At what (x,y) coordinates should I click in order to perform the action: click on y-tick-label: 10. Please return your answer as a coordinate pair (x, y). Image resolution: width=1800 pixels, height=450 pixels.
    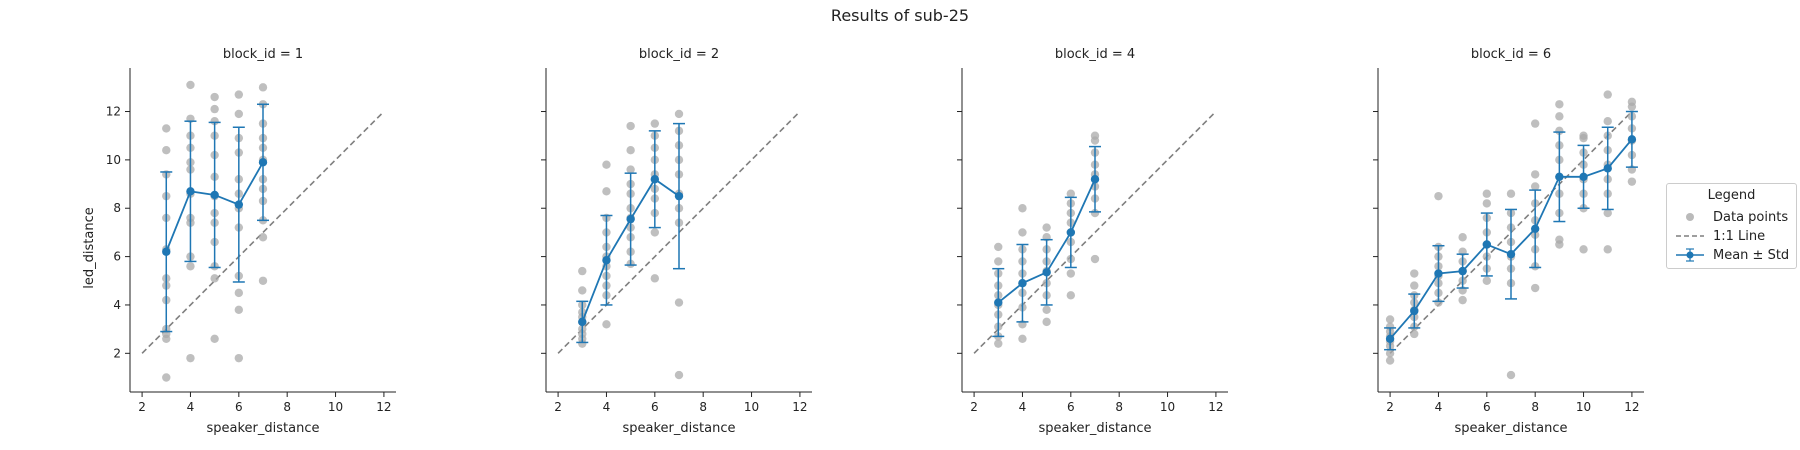
    Looking at the image, I should click on (113, 160).